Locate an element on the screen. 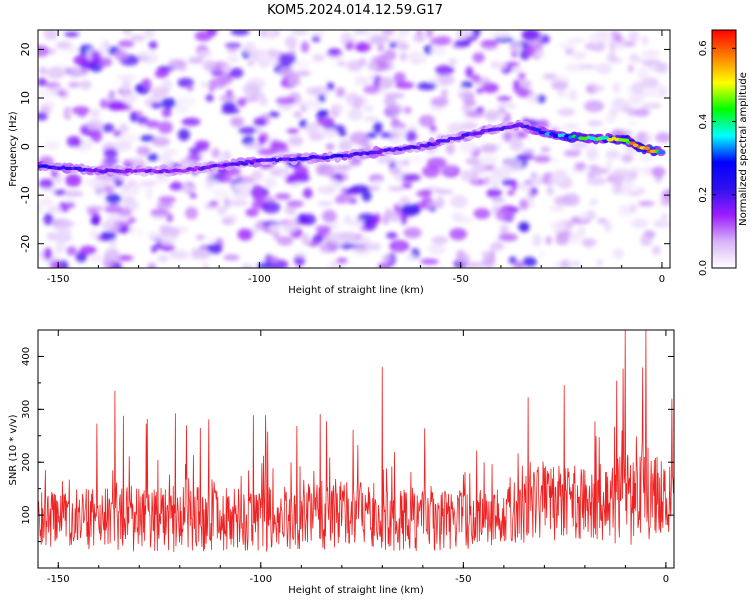 Image resolution: width=750 pixels, height=600 pixels. x-tick-label: 0 is located at coordinates (662, 279).